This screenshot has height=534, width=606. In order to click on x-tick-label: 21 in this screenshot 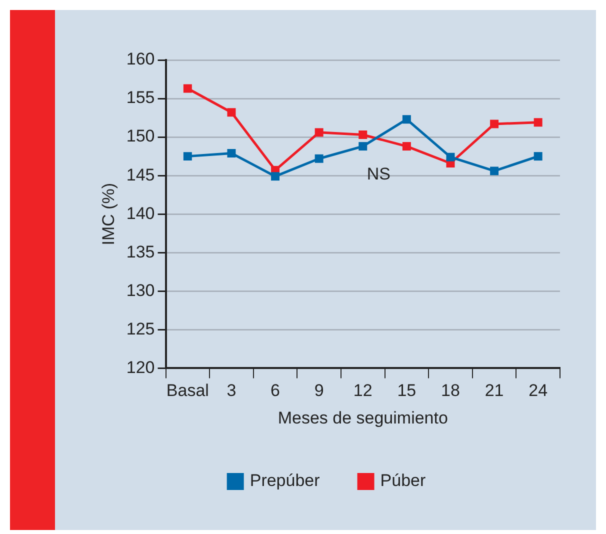, I will do `click(494, 390)`.